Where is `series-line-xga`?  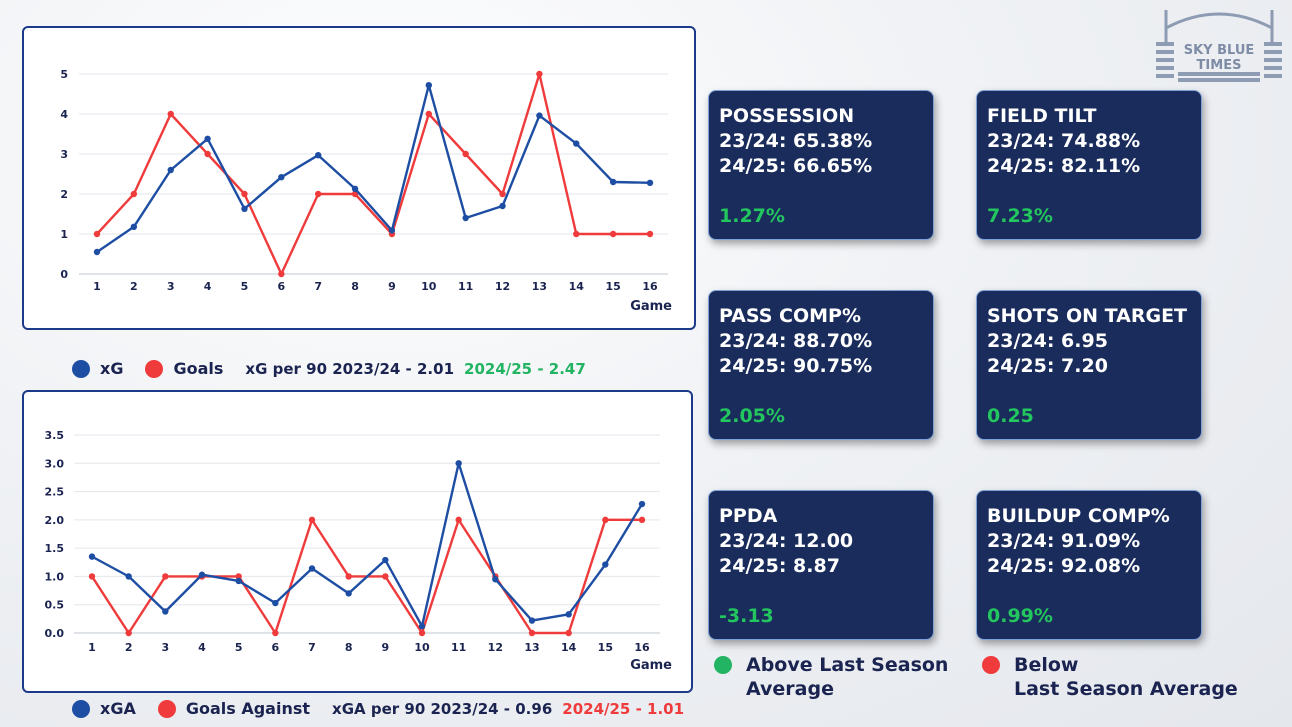
series-line-xga is located at coordinates (367, 545).